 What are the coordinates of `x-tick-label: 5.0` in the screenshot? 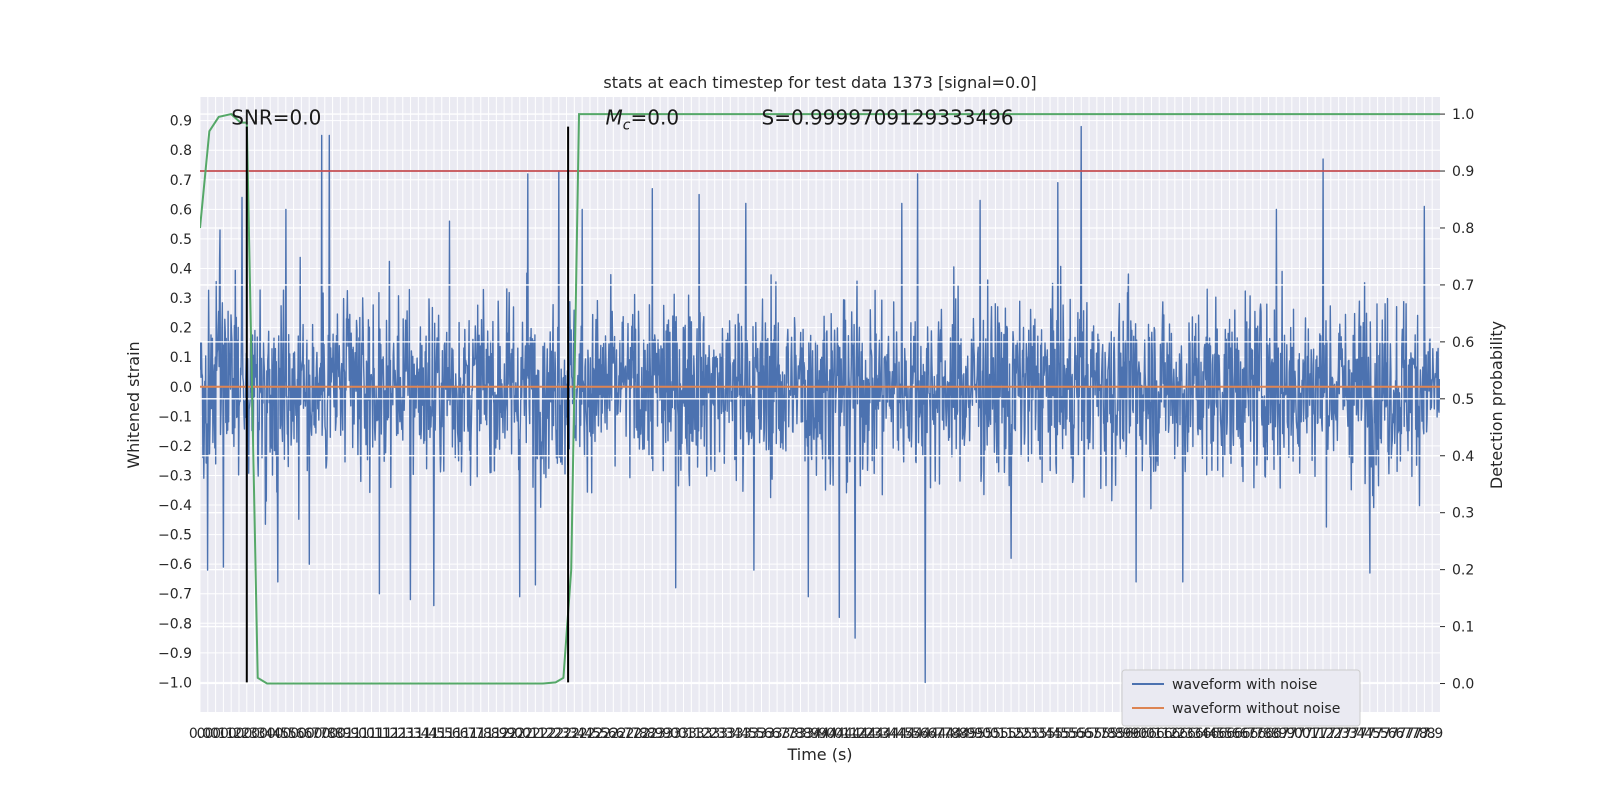 It's located at (980, 734).